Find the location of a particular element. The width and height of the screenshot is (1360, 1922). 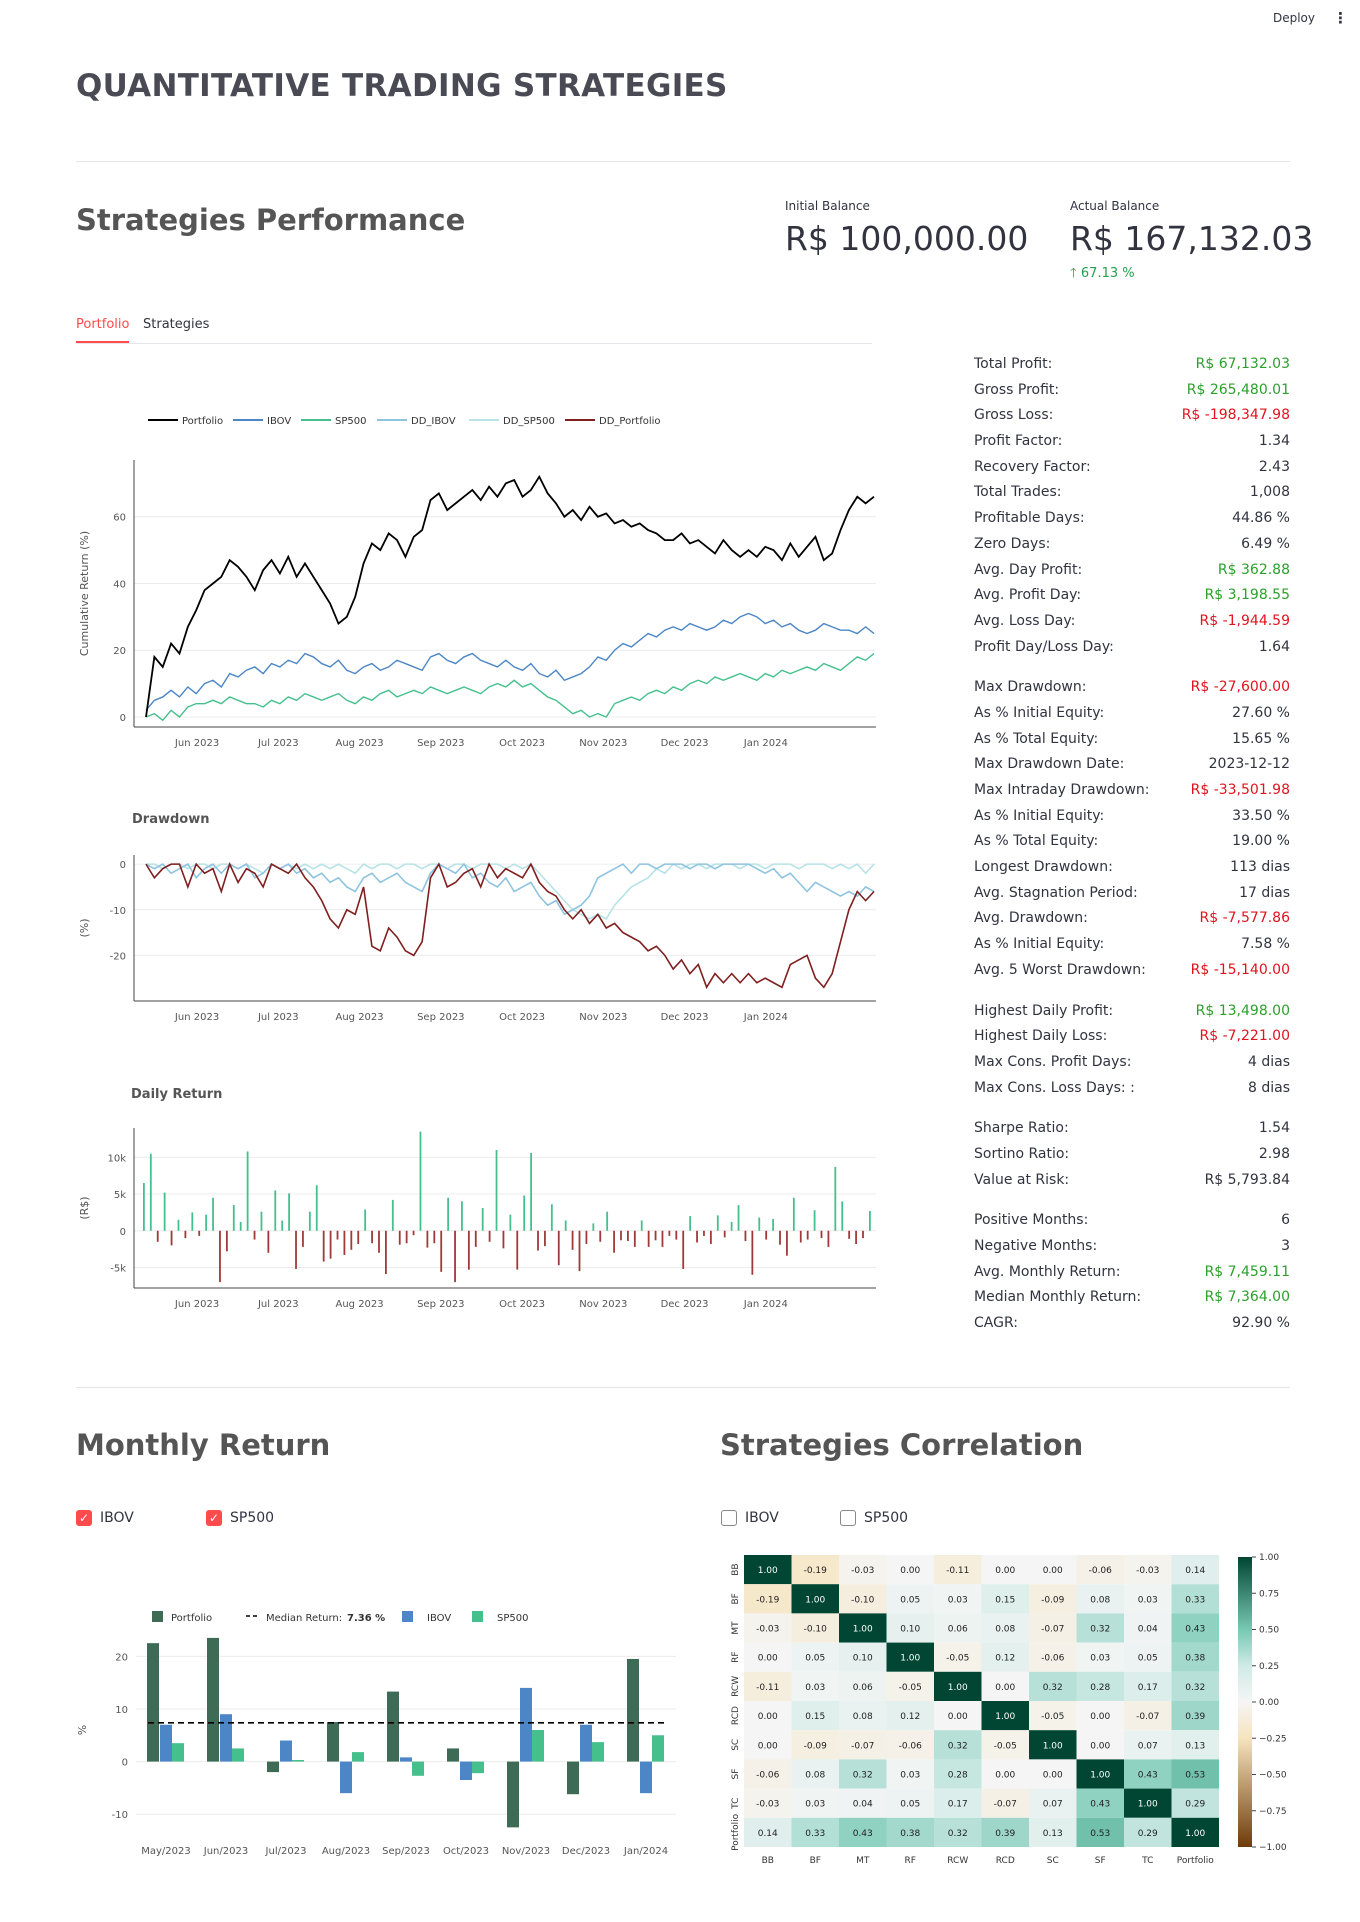

corr-ibov-checkbox: IBOV is located at coordinates (750, 1518).